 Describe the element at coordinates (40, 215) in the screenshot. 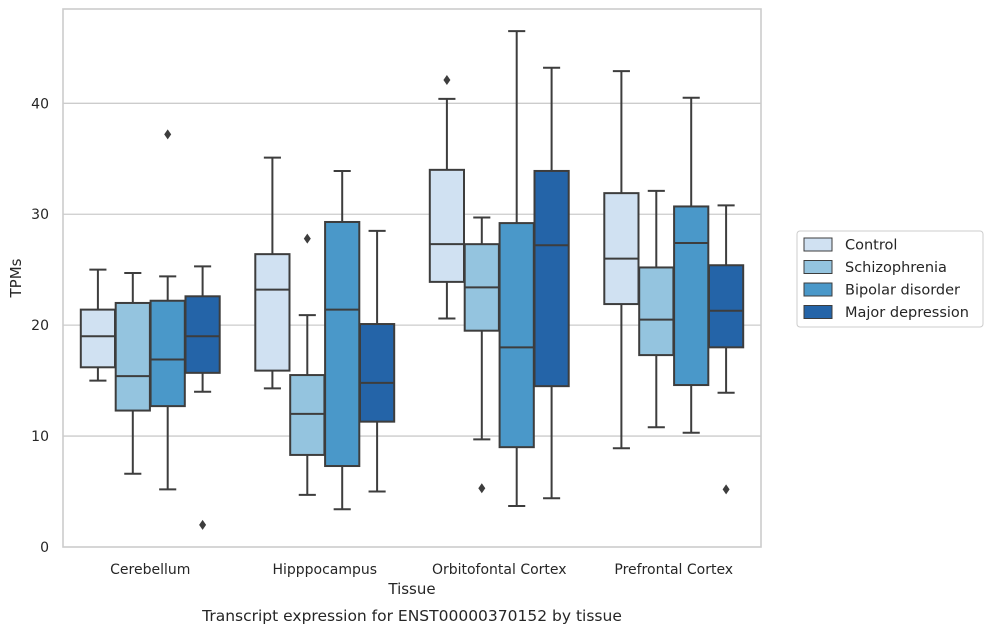

I see `y-tick-label: 30` at that location.